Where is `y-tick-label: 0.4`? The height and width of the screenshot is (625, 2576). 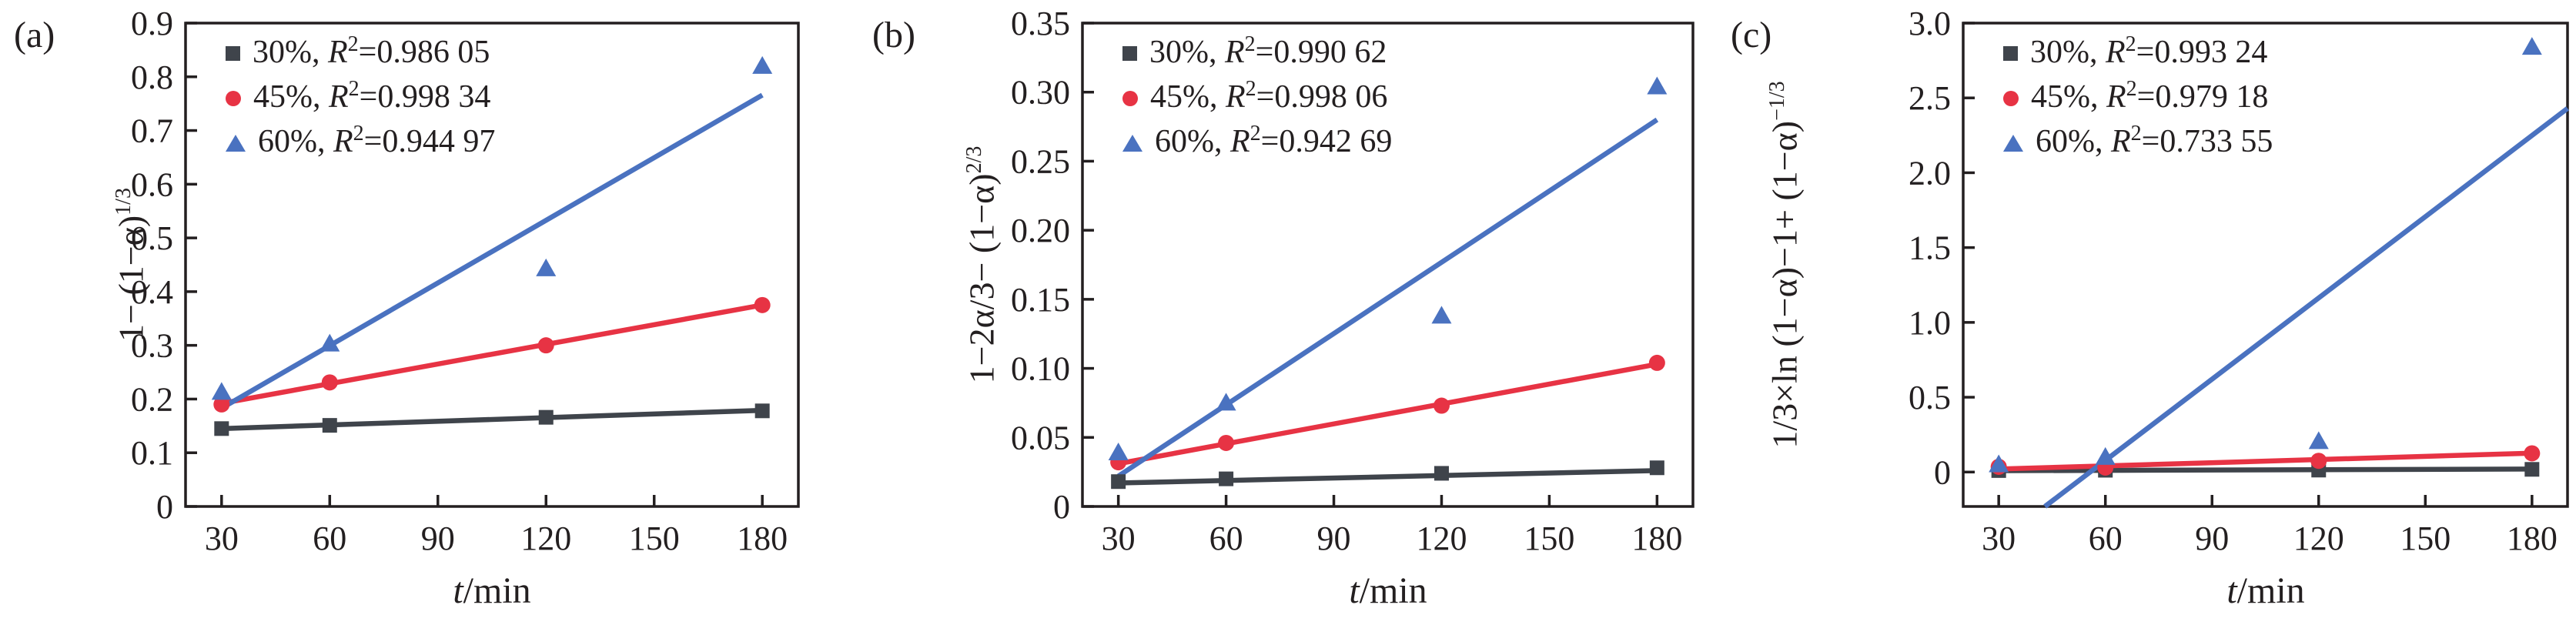 y-tick-label: 0.4 is located at coordinates (152, 292).